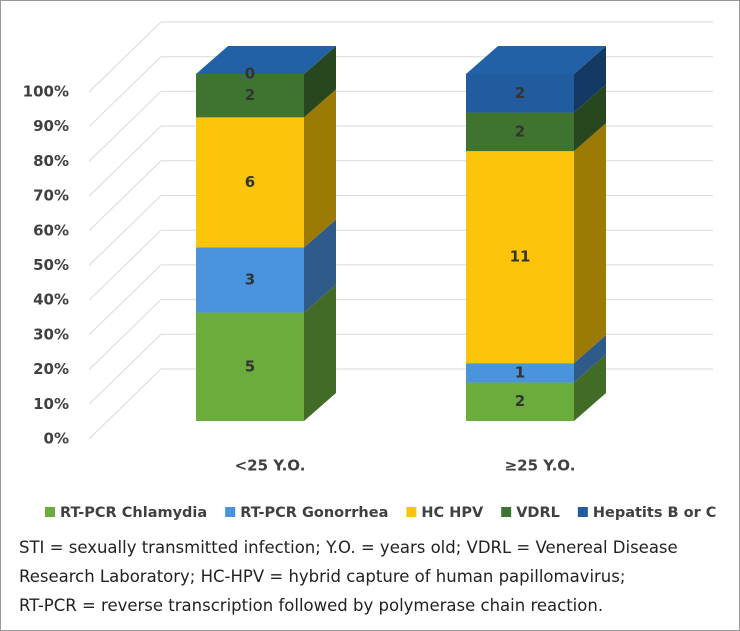  I want to click on y-tick-label: 60%, so click(51, 230).